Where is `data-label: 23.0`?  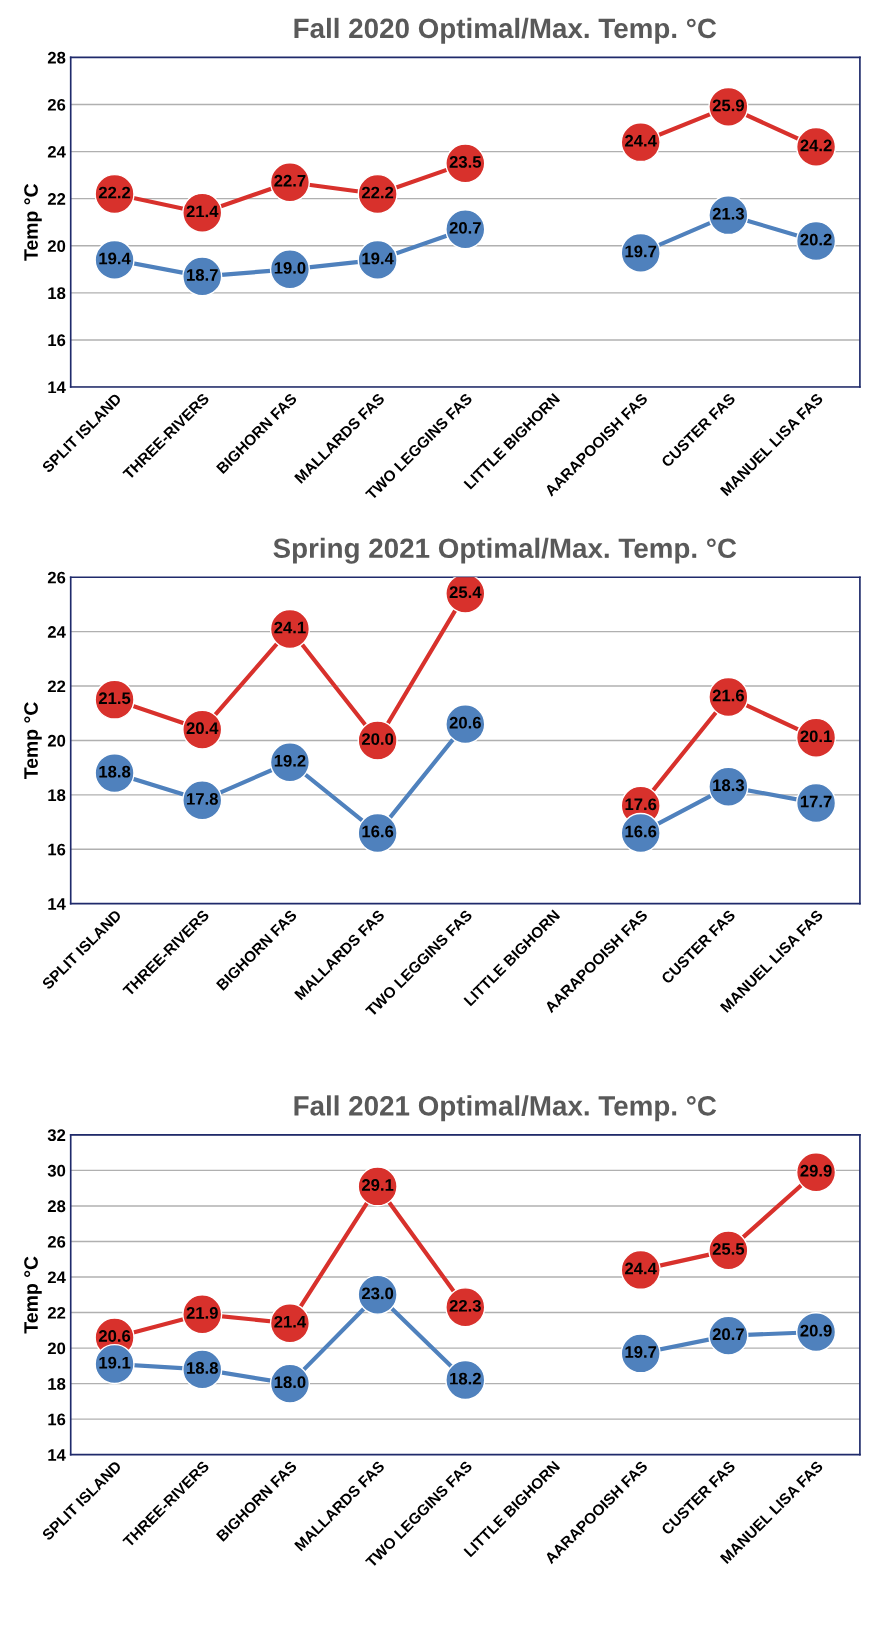 data-label: 23.0 is located at coordinates (377, 1293).